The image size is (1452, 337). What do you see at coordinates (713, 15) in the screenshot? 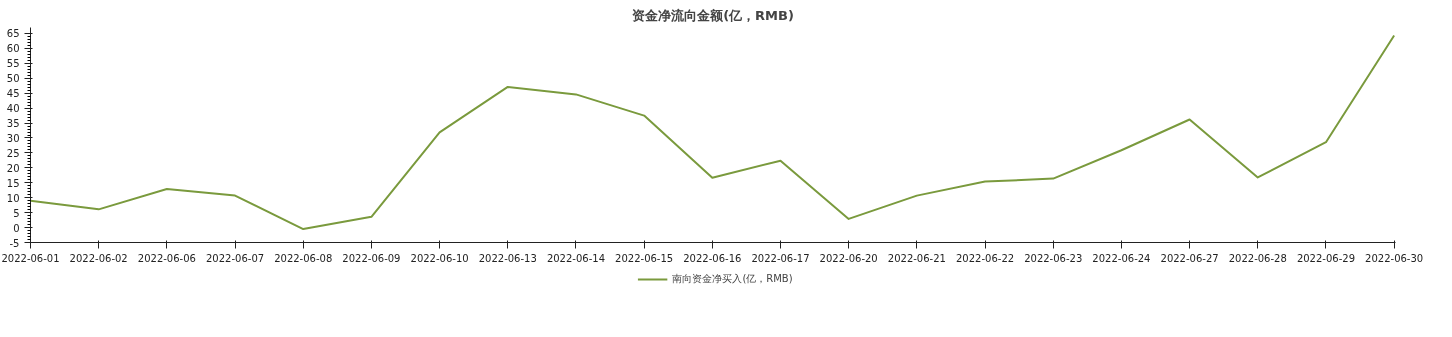
I see `chart-title: 资金净流向金额(亿，RMB)` at bounding box center [713, 15].